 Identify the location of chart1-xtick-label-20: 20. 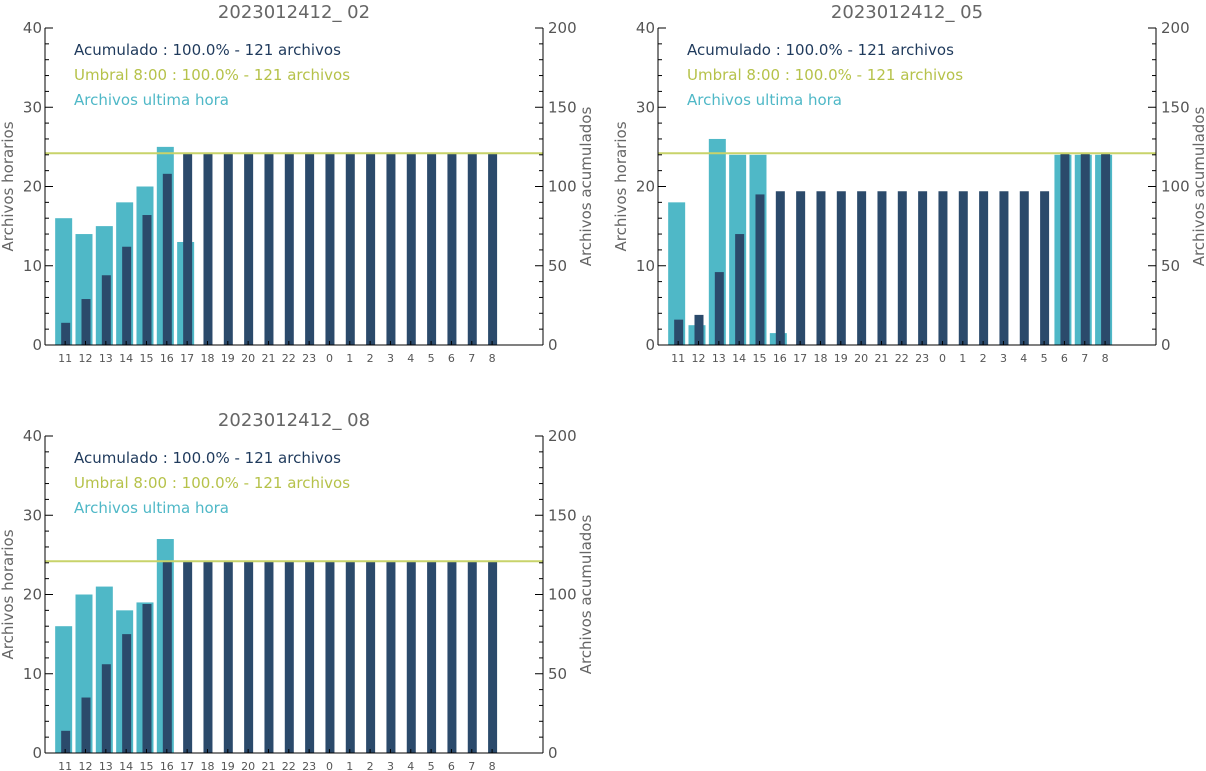
(248, 358).